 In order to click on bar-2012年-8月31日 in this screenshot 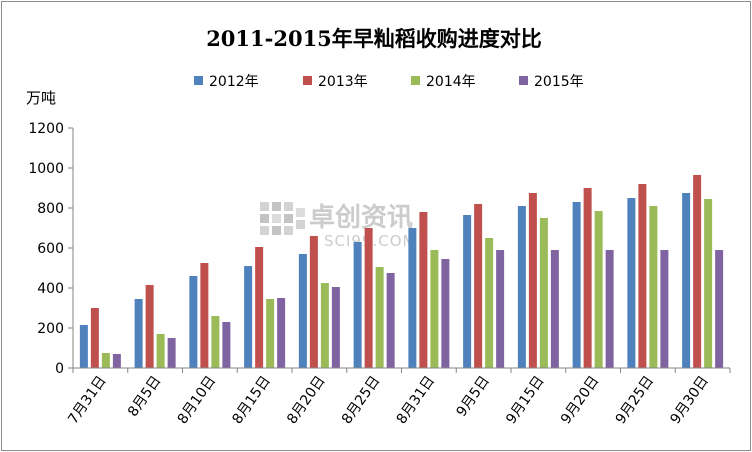, I will do `click(412, 298)`.